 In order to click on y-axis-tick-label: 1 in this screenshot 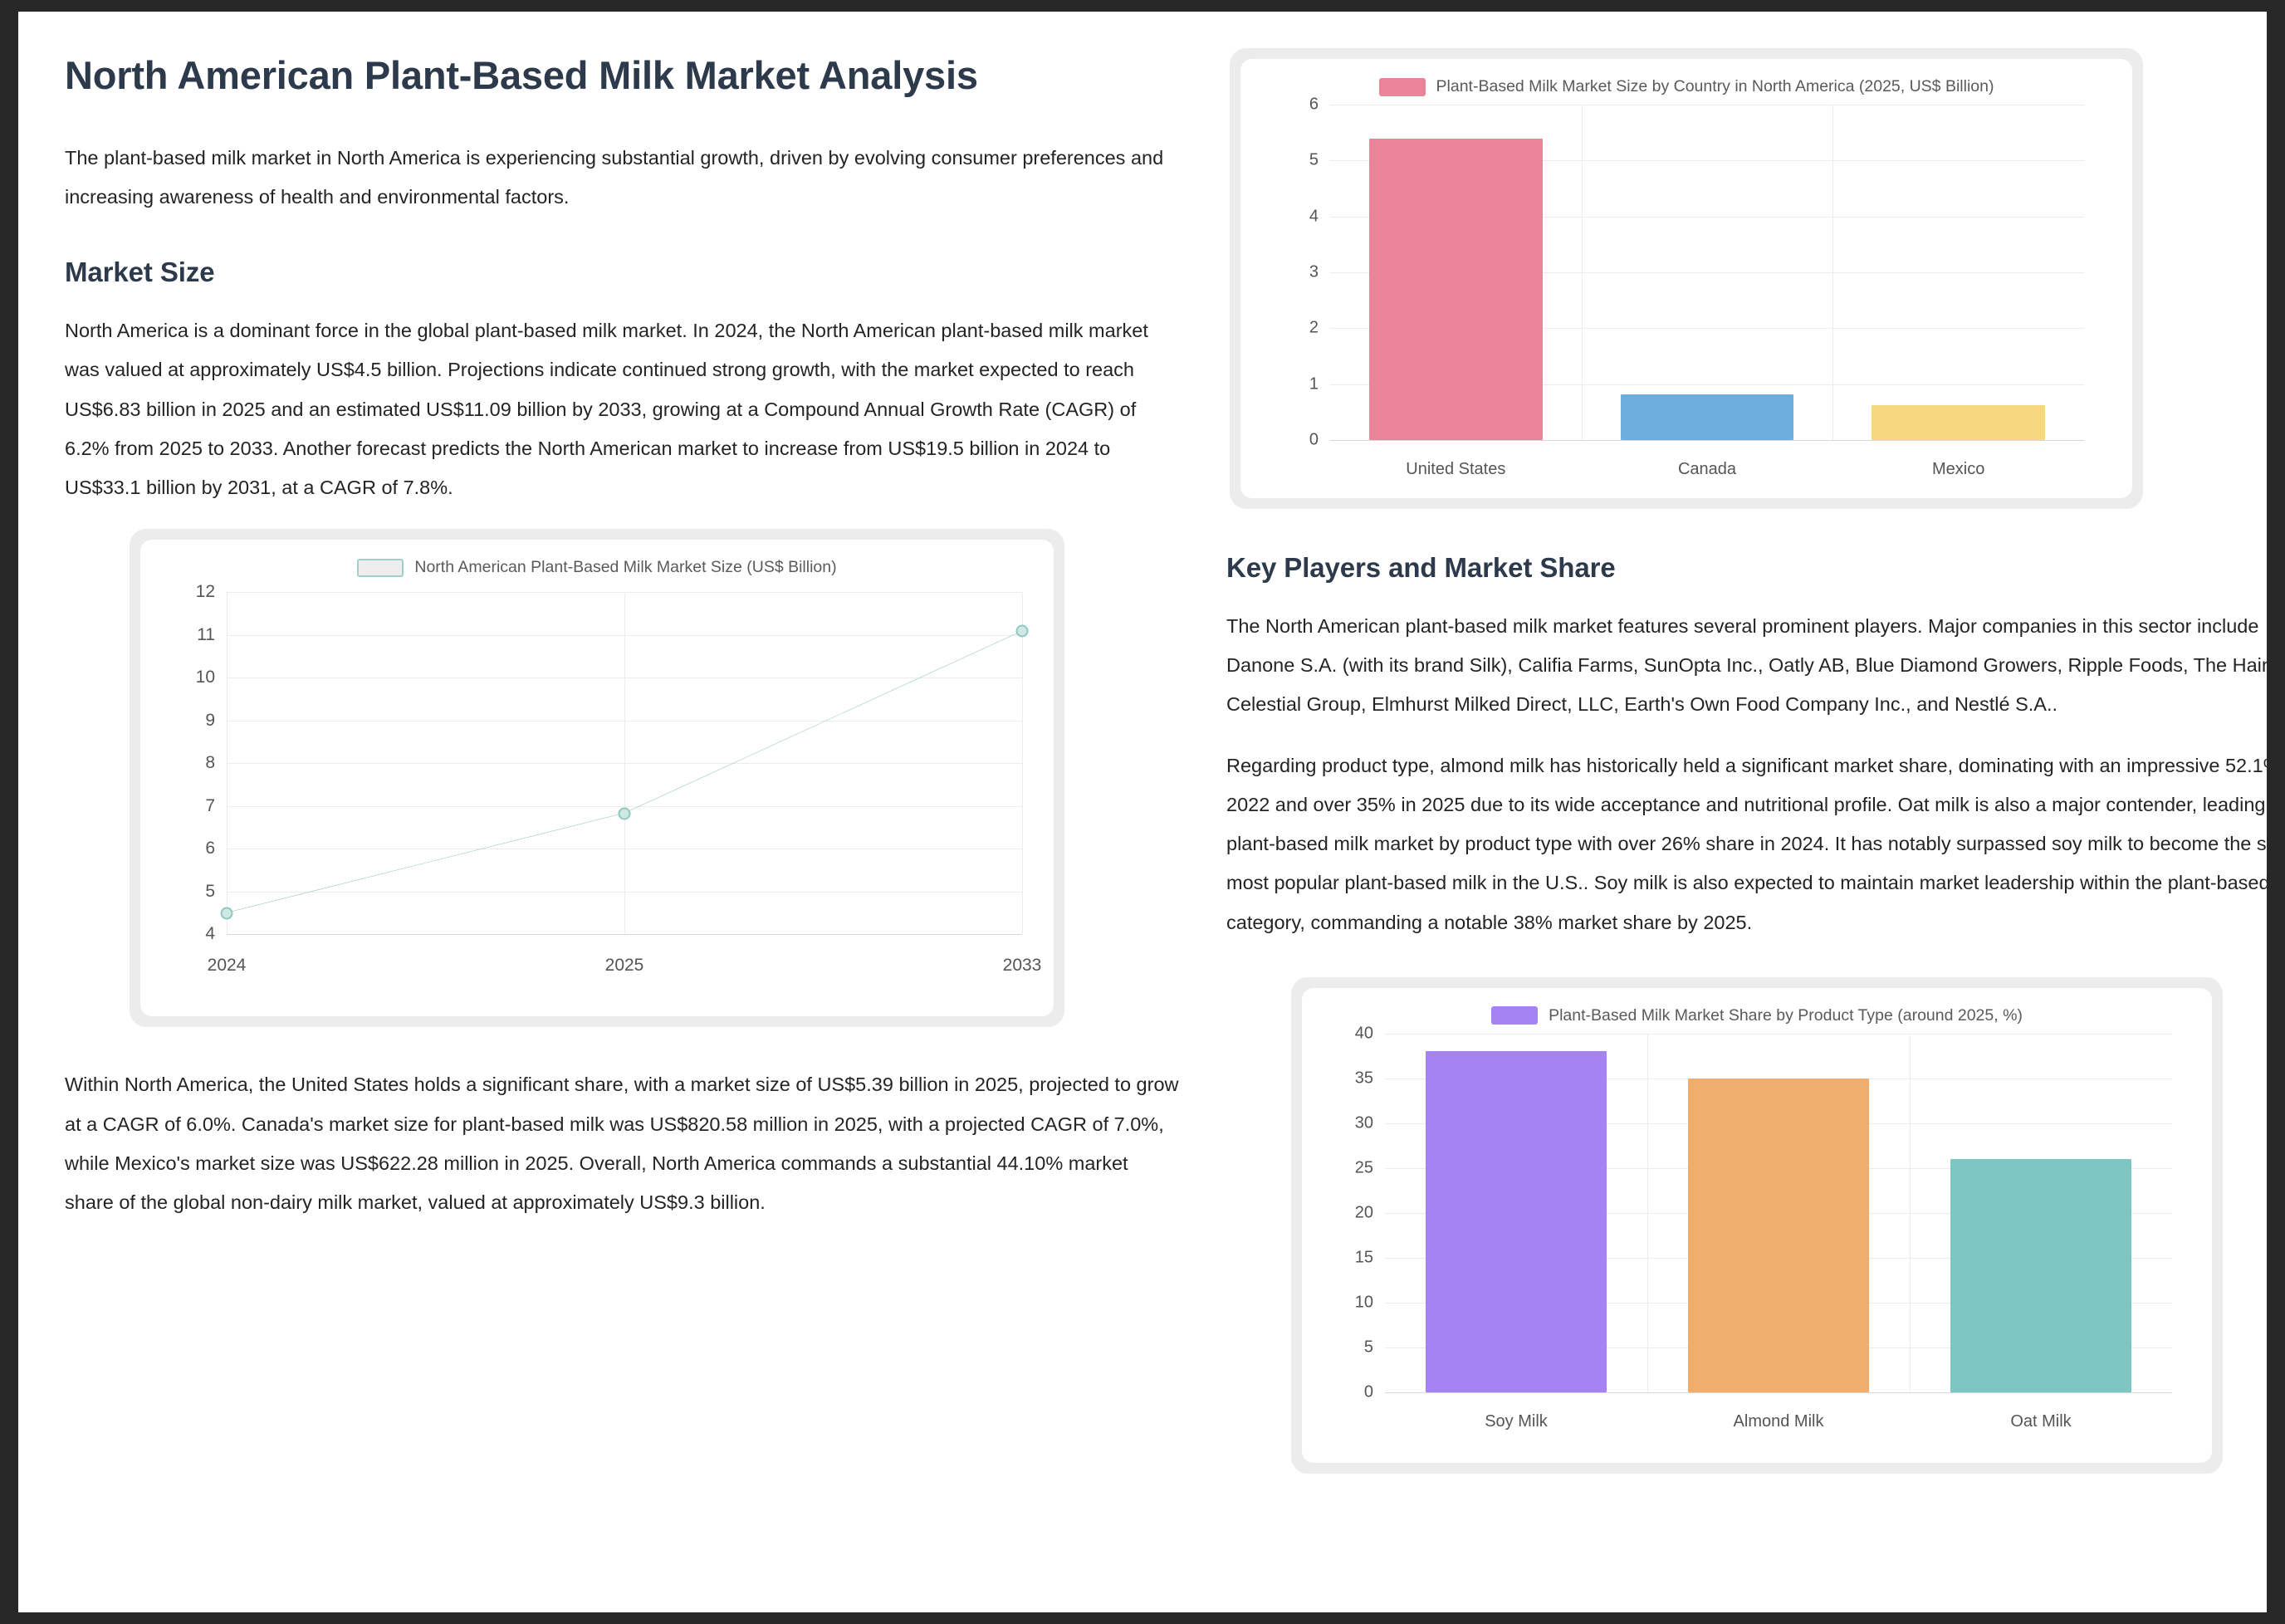, I will do `click(1314, 384)`.